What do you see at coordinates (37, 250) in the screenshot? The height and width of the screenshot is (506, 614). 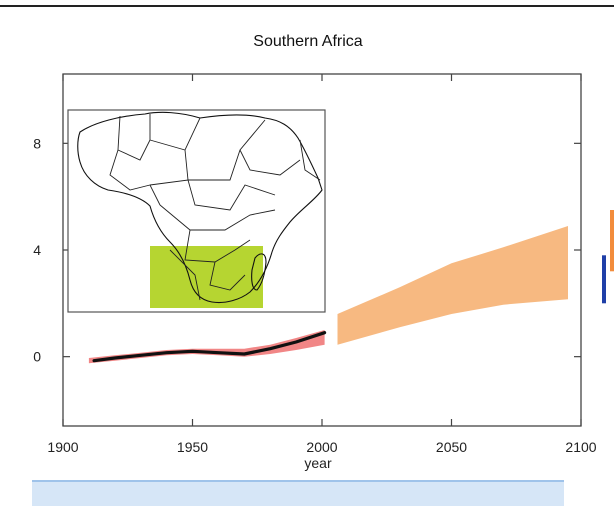 I see `y-tick-label-1: 4` at bounding box center [37, 250].